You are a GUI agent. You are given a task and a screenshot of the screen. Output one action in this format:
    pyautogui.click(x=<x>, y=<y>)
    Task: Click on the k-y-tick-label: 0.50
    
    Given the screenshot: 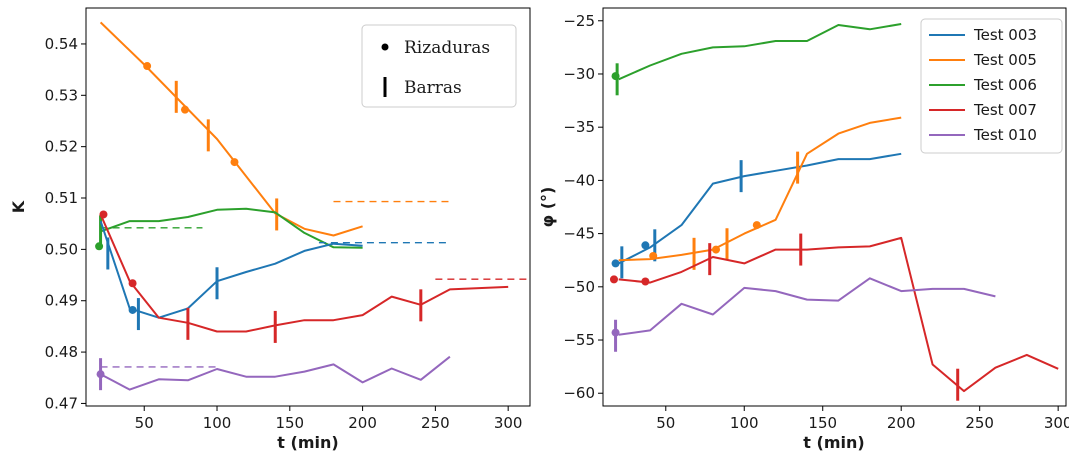 What is the action you would take?
    pyautogui.click(x=61, y=249)
    